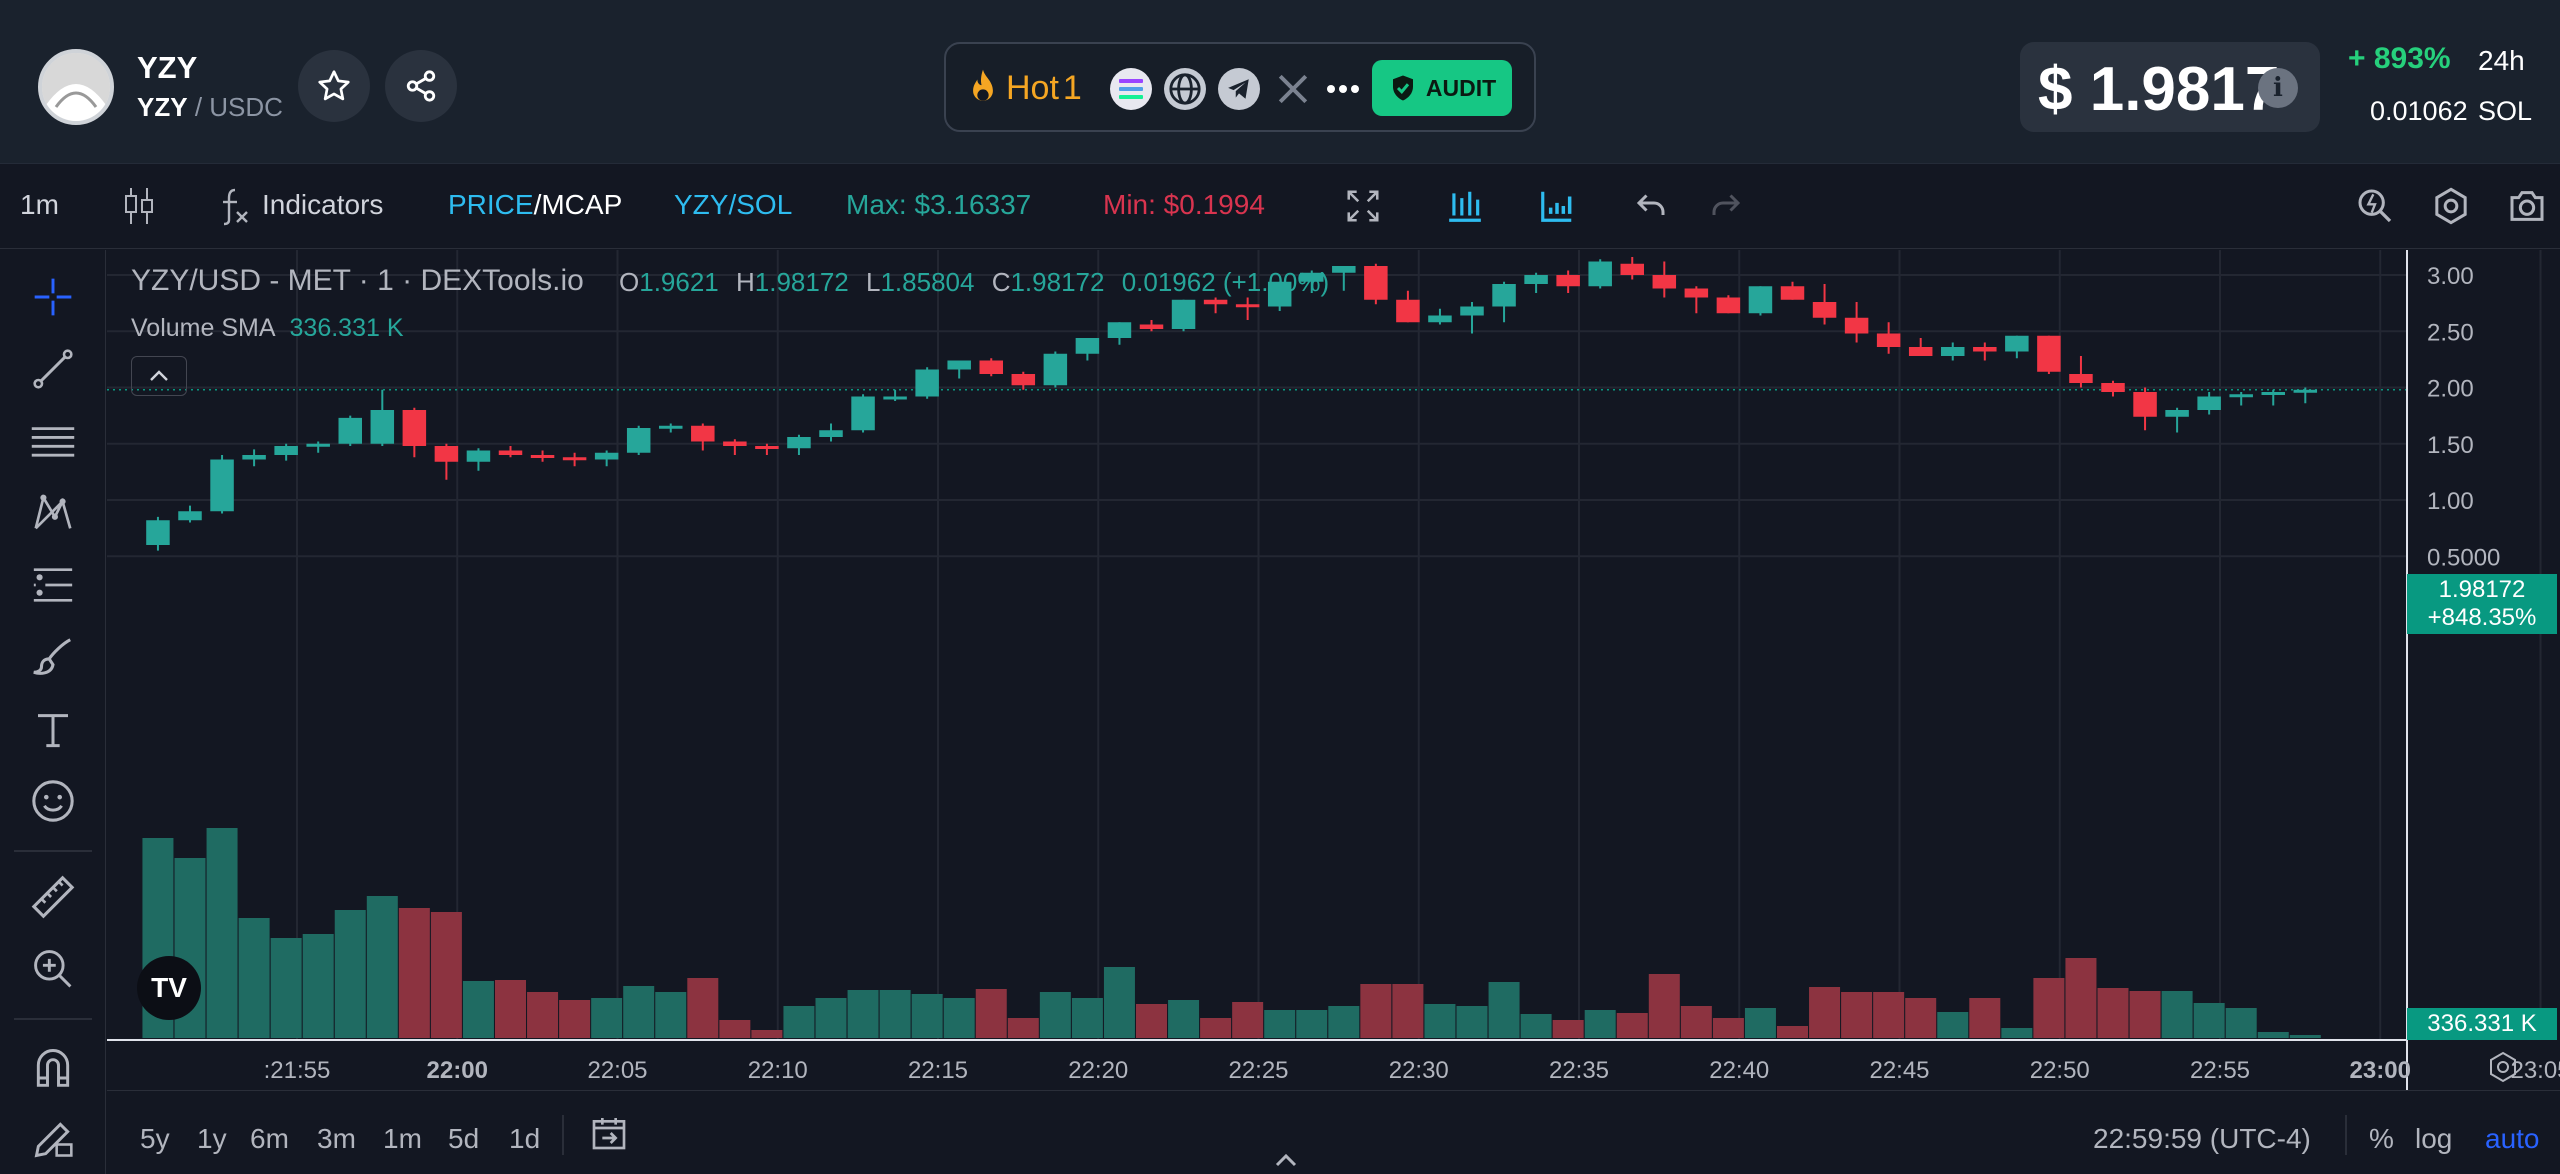  What do you see at coordinates (2060, 1070) in the screenshot?
I see `x-tick-label: 22:50` at bounding box center [2060, 1070].